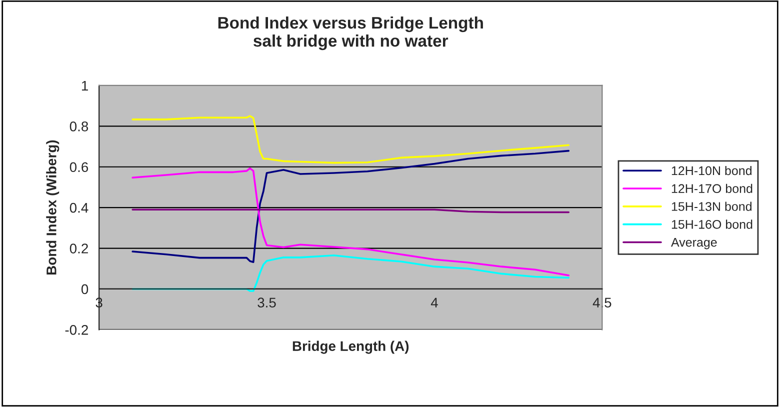  Describe the element at coordinates (79, 249) in the screenshot. I see `y-tick-label: 0.2` at that location.